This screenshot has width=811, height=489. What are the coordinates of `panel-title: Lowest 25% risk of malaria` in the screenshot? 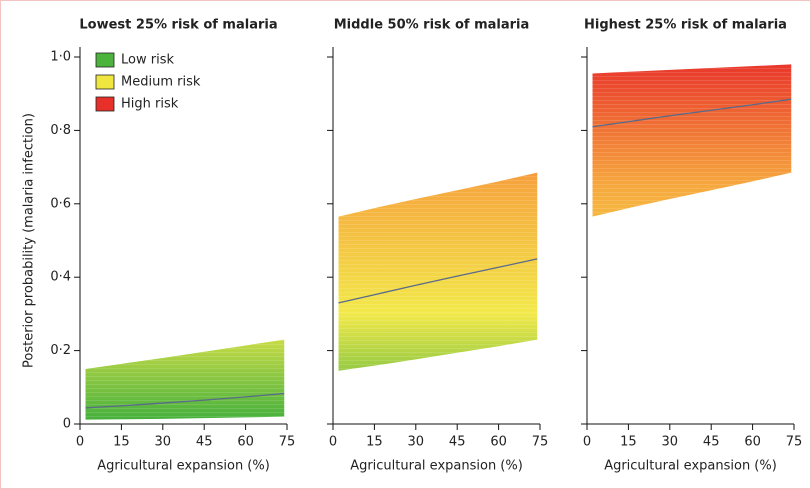 It's located at (178, 25).